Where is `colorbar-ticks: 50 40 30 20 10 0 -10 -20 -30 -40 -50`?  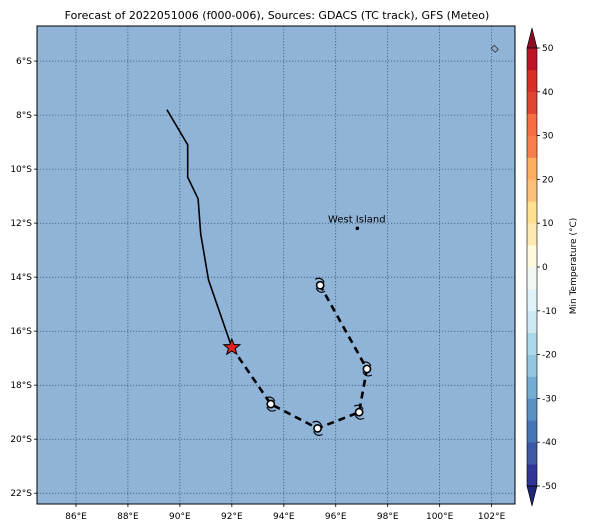
colorbar-ticks: 50 40 30 20 10 0 -10 -20 -30 -40 -50 is located at coordinates (547, 268).